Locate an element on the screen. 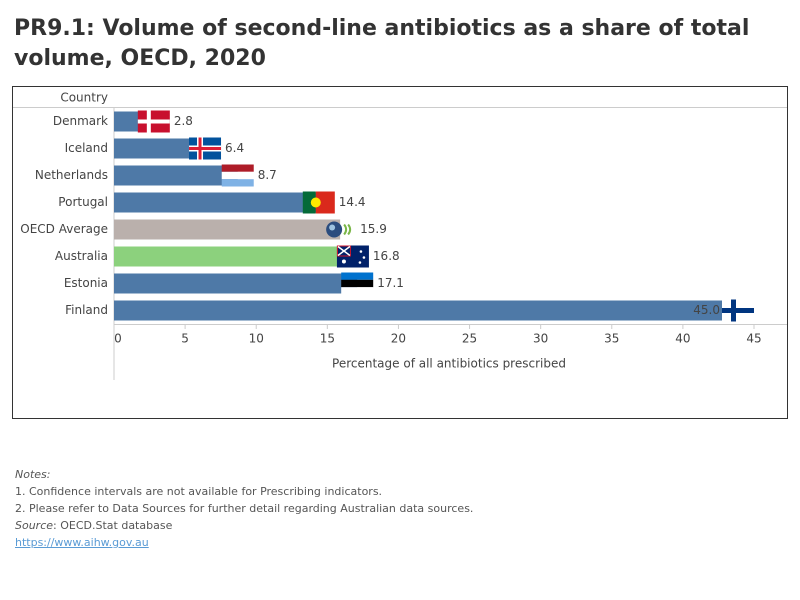  source-label: Source is located at coordinates (34, 525).